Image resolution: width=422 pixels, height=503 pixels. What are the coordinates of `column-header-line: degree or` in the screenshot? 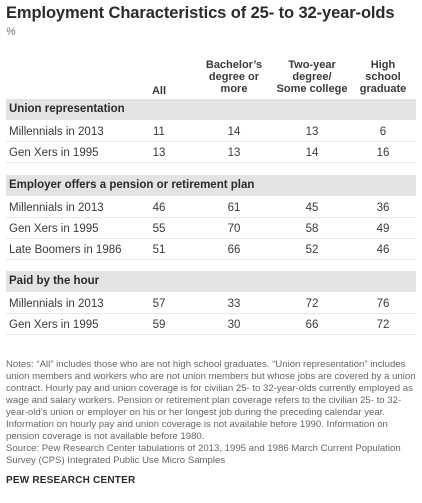 It's located at (234, 77).